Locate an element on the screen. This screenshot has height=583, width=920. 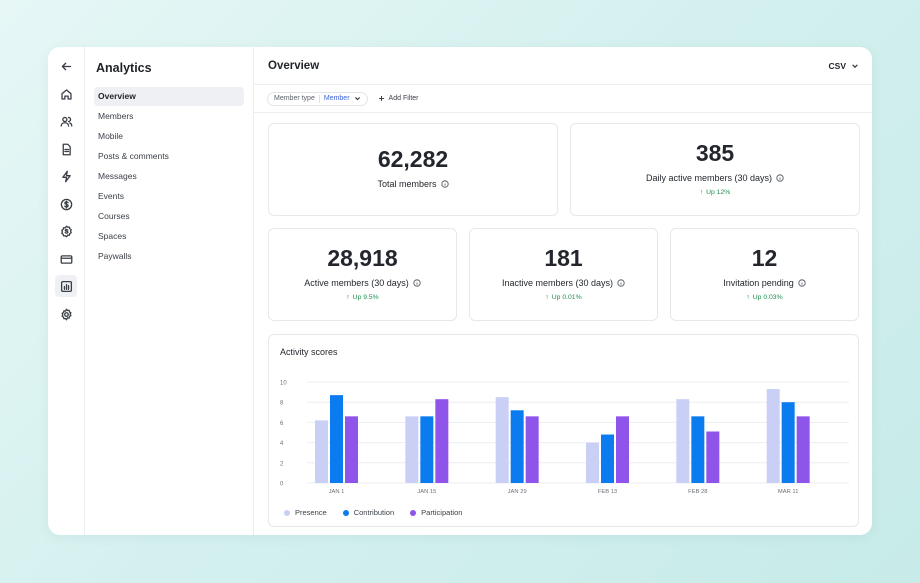
page-title: Overview is located at coordinates (294, 65).